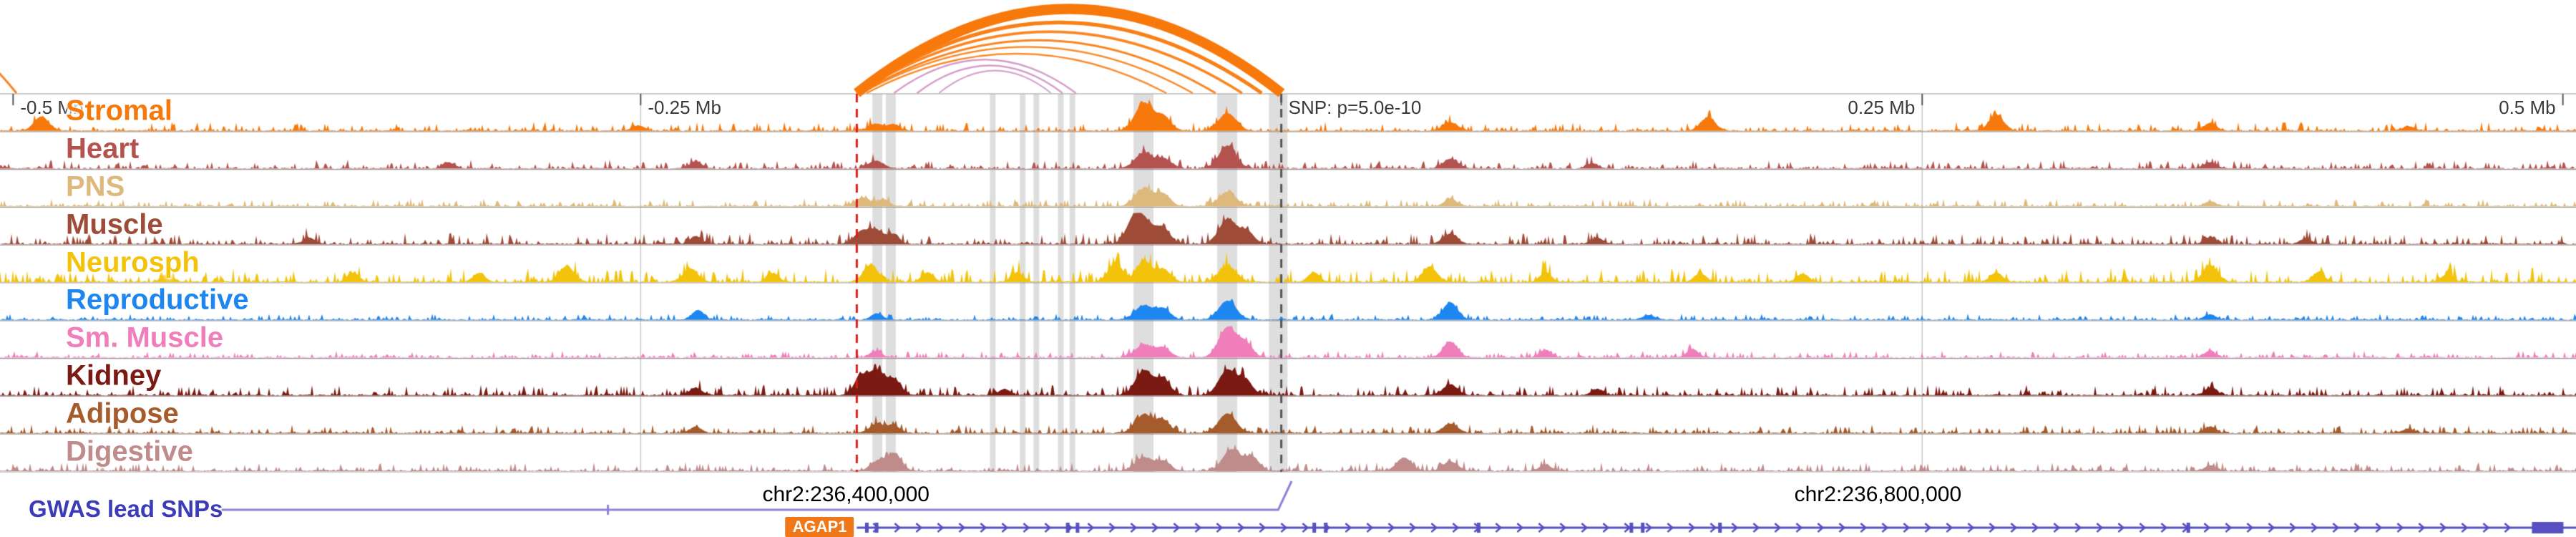 The image size is (2576, 537). What do you see at coordinates (1882, 107) in the screenshot?
I see `axis-label-0-25mb: 0.25 Mb` at bounding box center [1882, 107].